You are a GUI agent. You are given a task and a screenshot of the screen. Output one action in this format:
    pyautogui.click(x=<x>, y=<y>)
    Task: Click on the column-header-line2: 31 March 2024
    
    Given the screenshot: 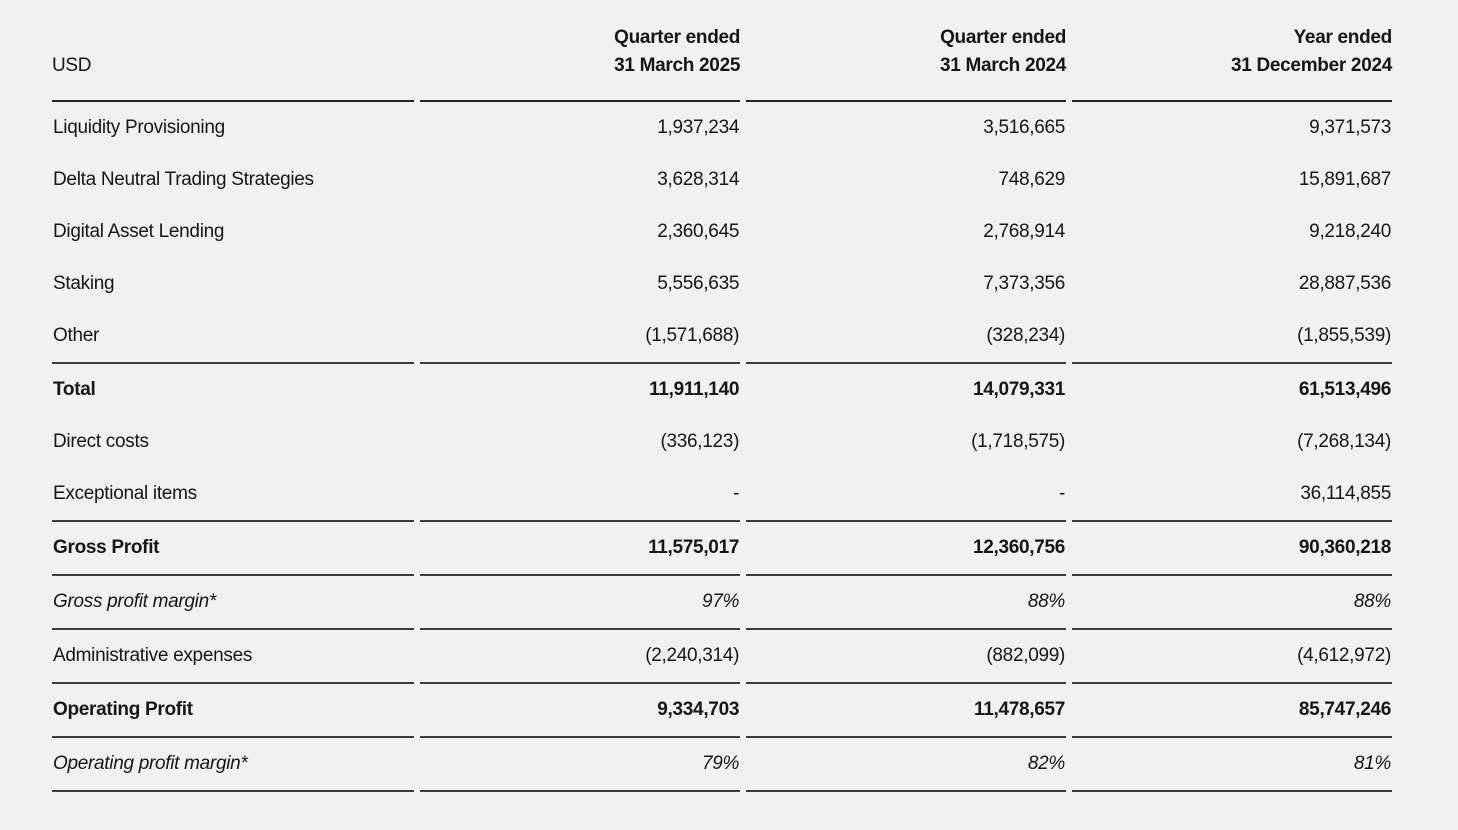 What is the action you would take?
    pyautogui.click(x=1003, y=65)
    